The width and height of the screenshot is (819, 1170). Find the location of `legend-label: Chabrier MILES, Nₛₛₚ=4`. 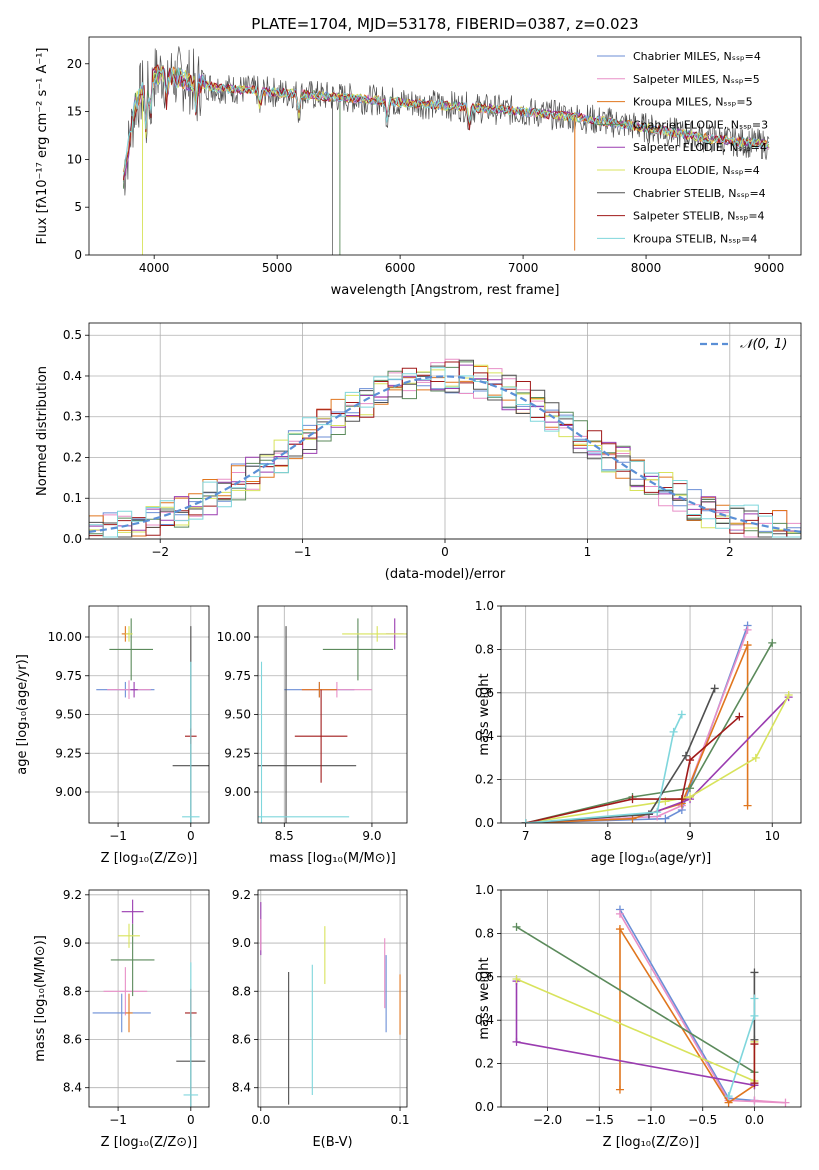

legend-label: Chabrier MILES, Nₛₛₚ=4 is located at coordinates (697, 56).